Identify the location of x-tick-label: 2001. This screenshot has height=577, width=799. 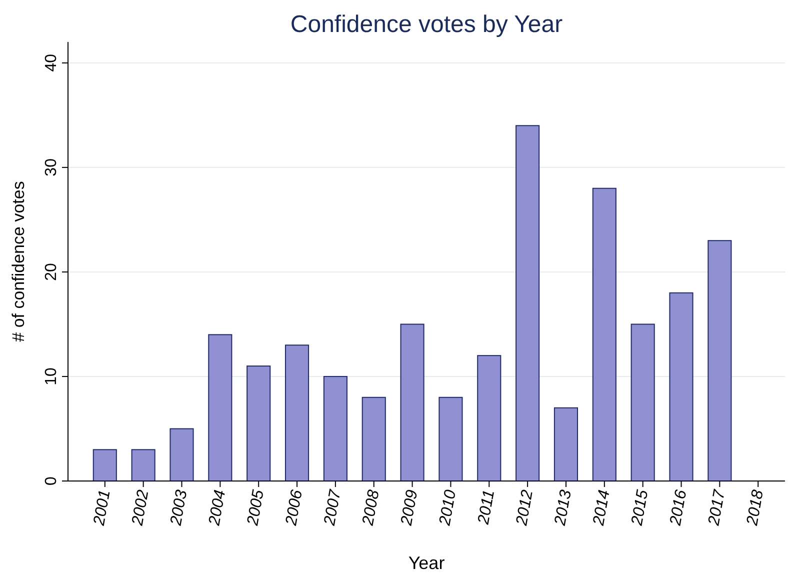
(102, 508).